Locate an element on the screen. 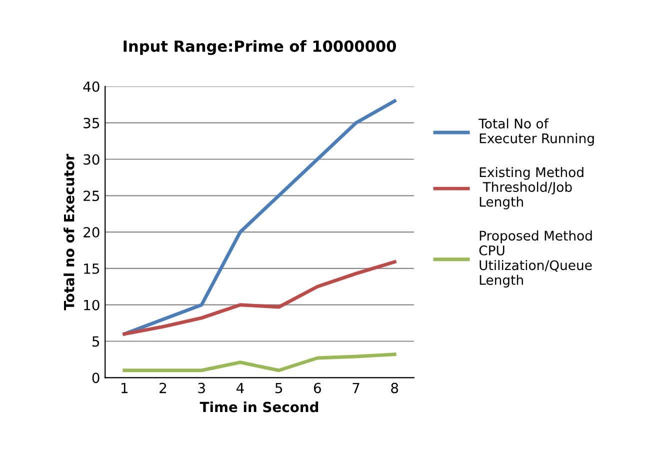  y-tick-label: 0 is located at coordinates (96, 378).